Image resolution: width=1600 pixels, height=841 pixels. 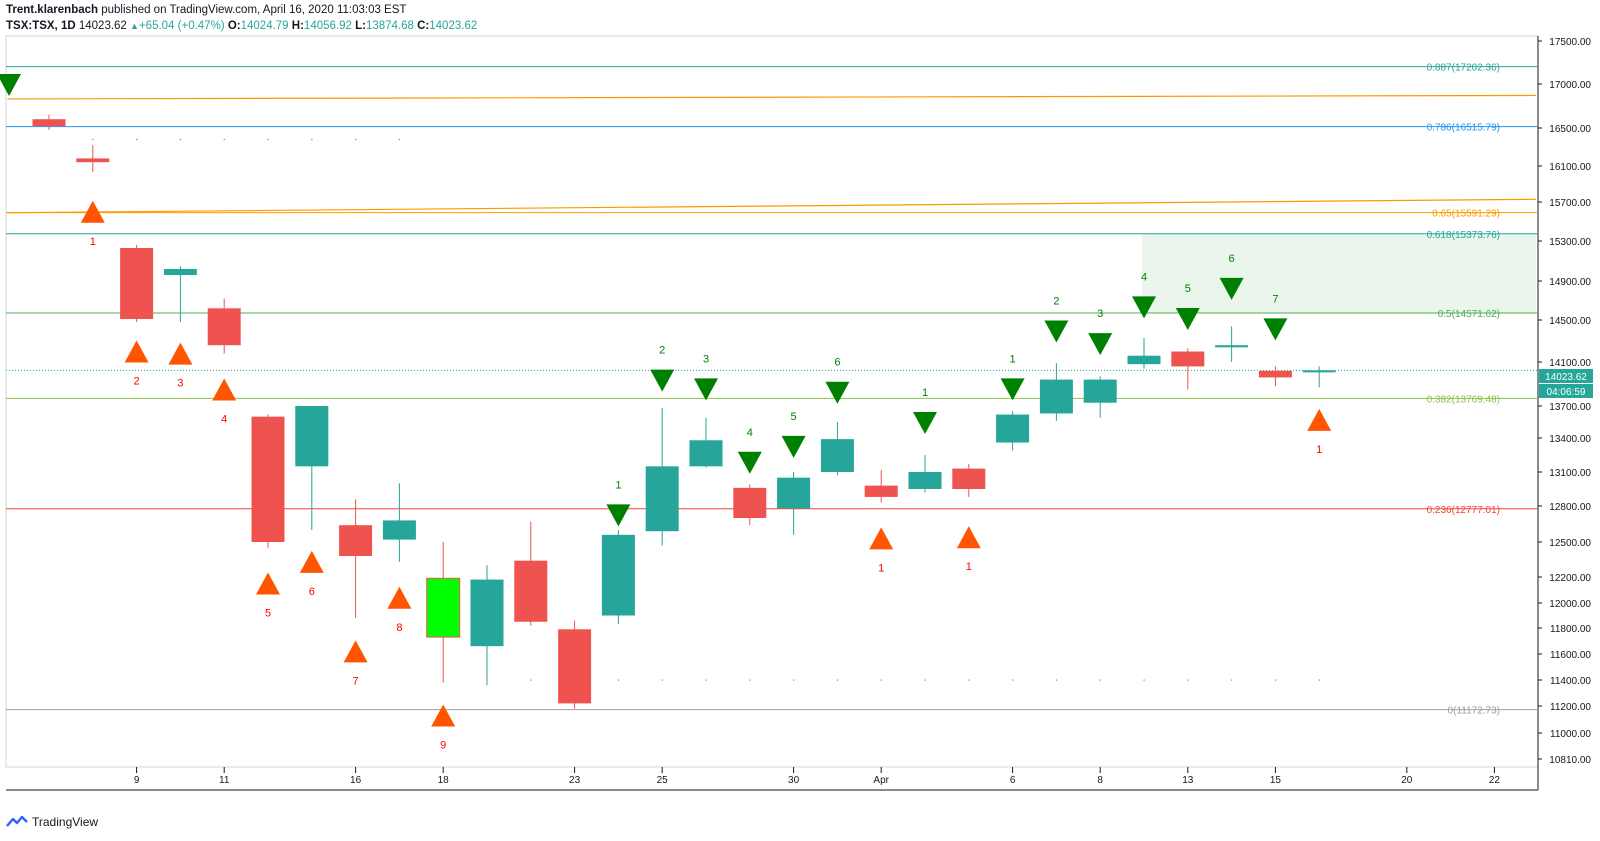 I want to click on x-tick-label: 18, so click(x=444, y=780).